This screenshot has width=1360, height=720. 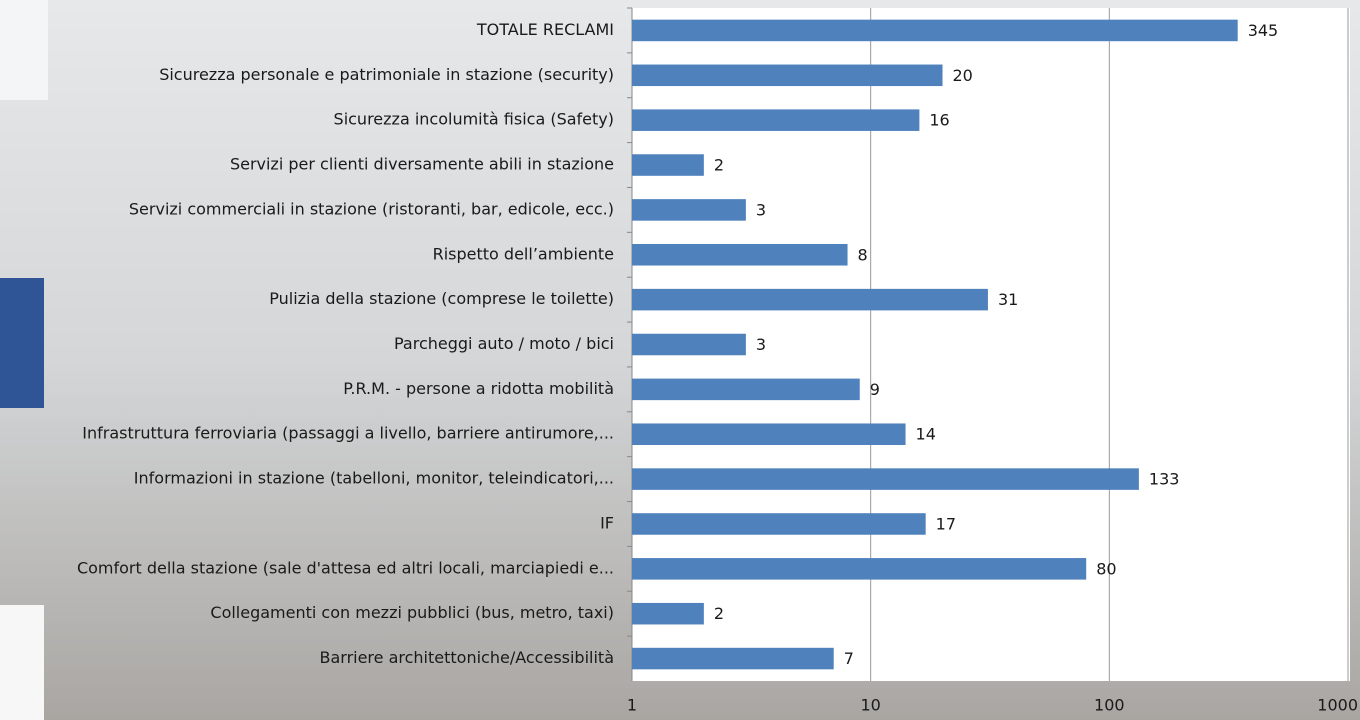 I want to click on data-label: 345, so click(x=1263, y=30).